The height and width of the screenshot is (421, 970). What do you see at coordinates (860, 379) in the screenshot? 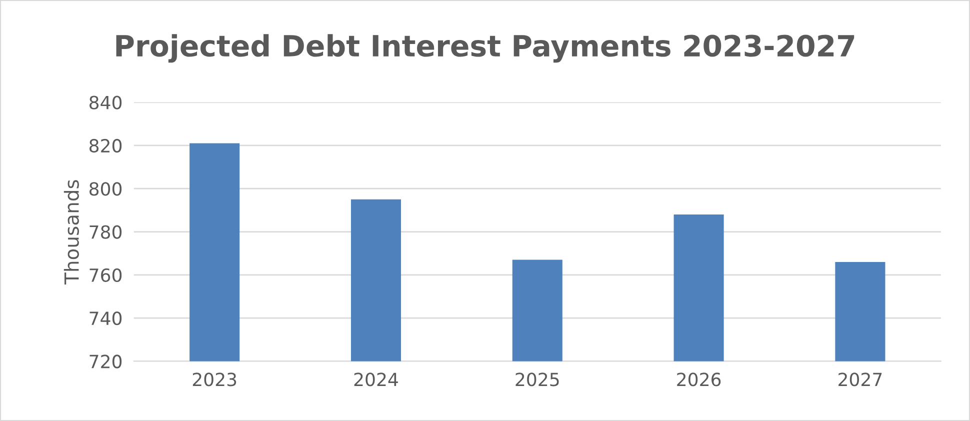
I see `x-tick-label: 2027` at bounding box center [860, 379].